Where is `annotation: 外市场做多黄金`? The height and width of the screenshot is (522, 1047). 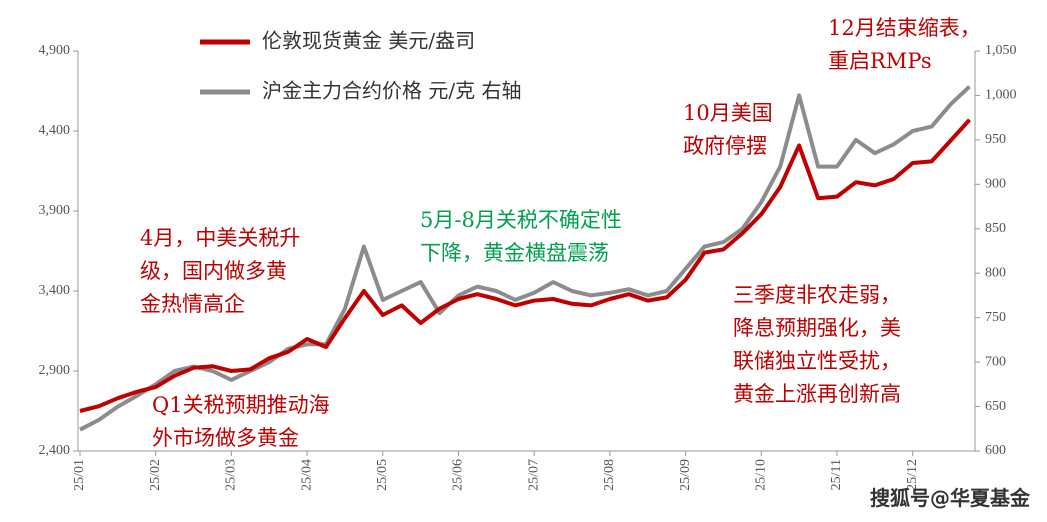 annotation: 外市场做多黄金 is located at coordinates (225, 438).